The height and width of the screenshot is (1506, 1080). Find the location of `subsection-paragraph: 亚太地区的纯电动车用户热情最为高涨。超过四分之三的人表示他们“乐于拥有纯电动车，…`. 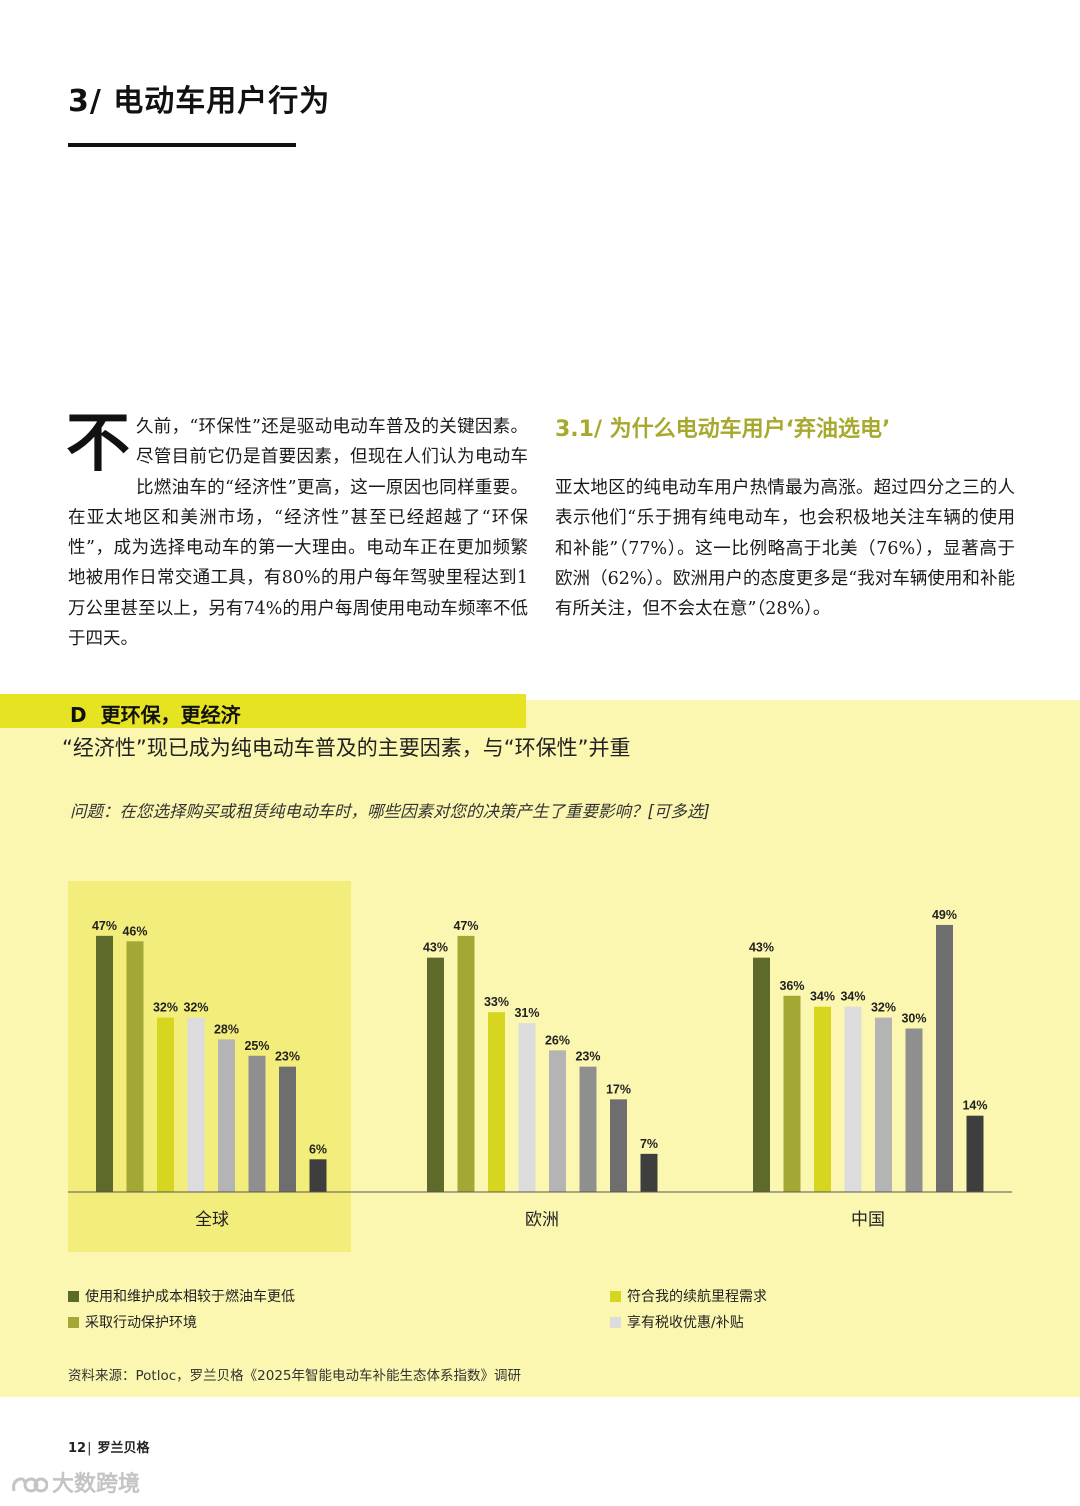

subsection-paragraph: 亚太地区的纯电动车用户热情最为高涨。超过四分之三的人表示他们“乐于拥有纯电动车，… is located at coordinates (785, 549).